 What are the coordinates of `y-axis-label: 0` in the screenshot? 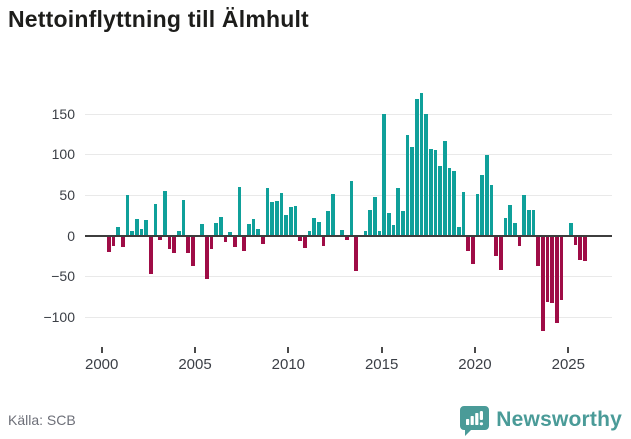 It's located at (71, 235).